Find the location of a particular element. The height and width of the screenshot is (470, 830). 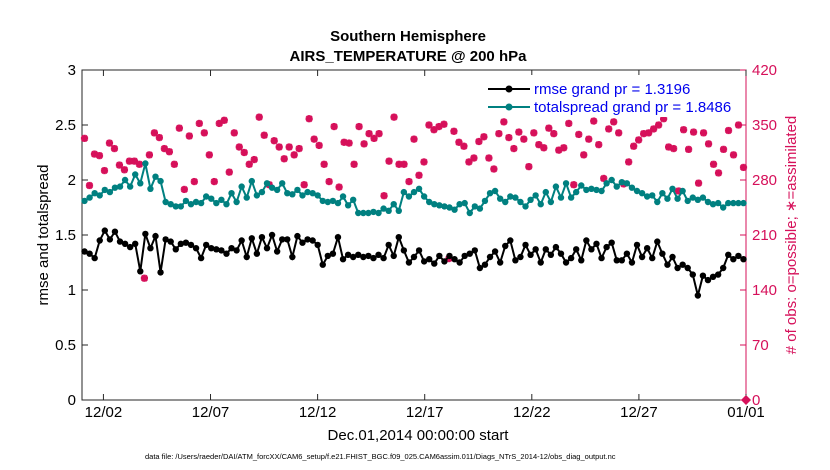

y-left-tick-label: 0.5 is located at coordinates (65, 345).